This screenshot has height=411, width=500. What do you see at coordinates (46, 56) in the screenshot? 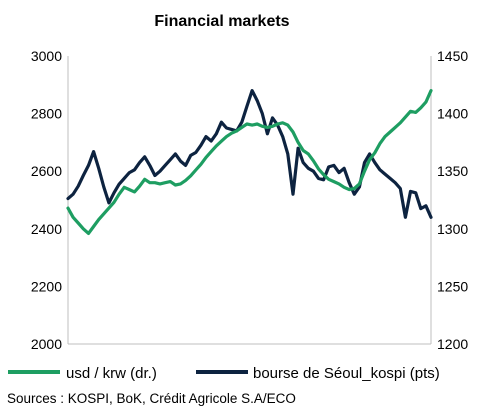
I see `left-tick-label: 3000` at bounding box center [46, 56].